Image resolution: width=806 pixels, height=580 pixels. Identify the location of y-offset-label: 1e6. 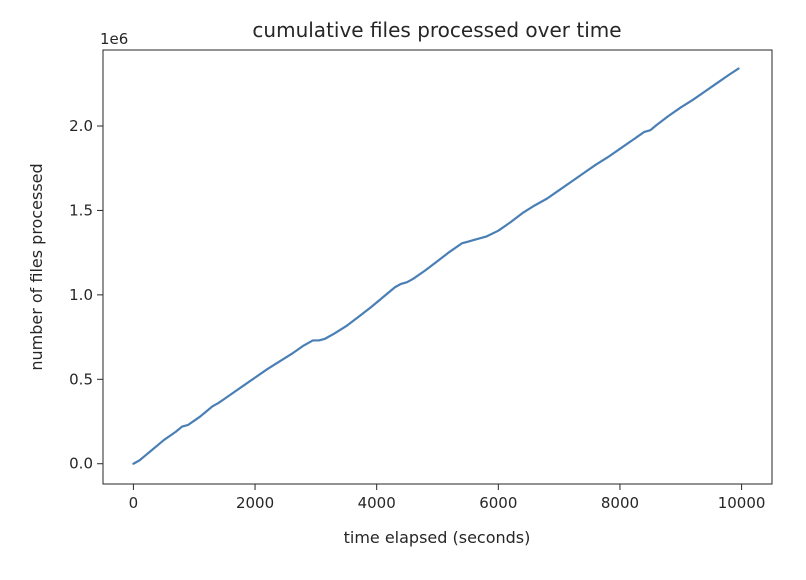
(114, 39).